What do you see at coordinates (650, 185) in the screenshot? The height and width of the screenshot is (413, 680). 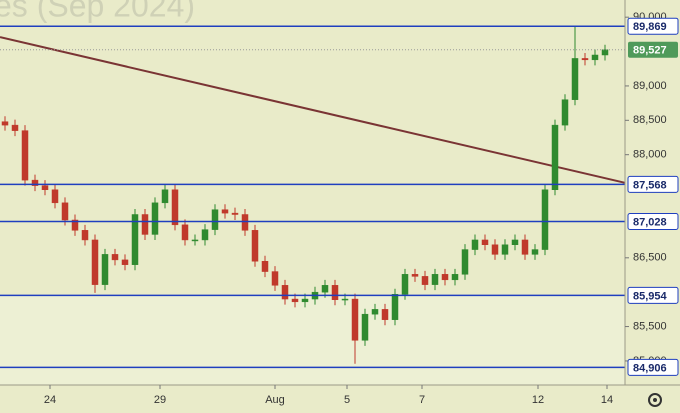 I see `level-label: 87,568` at bounding box center [650, 185].